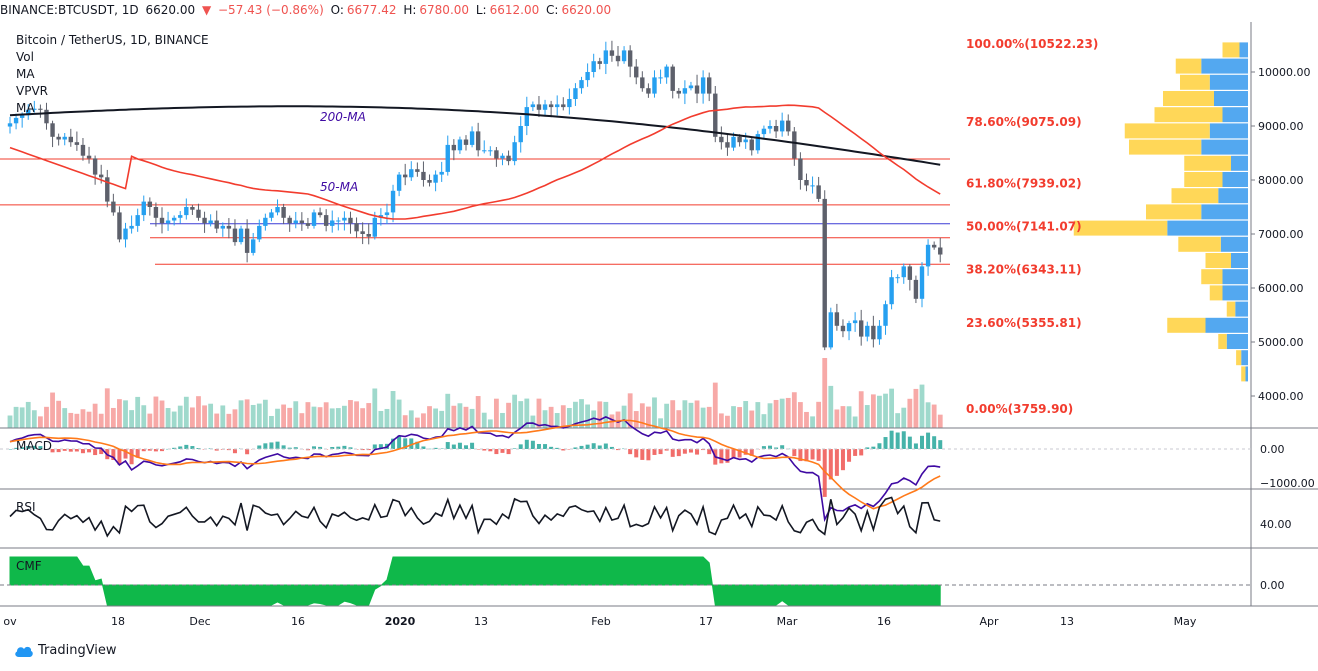 This screenshot has width=1318, height=671. Describe the element at coordinates (1276, 524) in the screenshot. I see `pane-tick-label: 40.00` at that location.